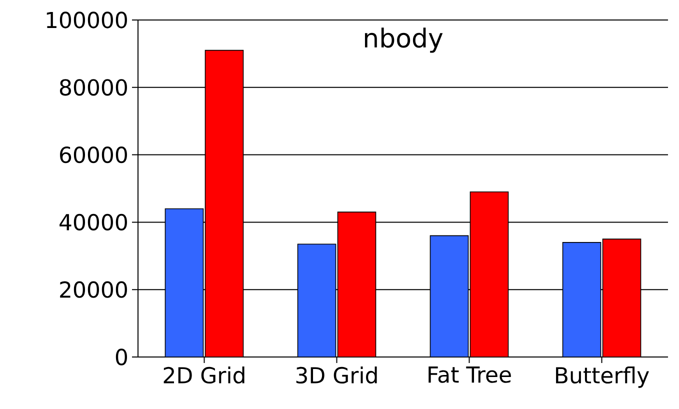 This screenshot has width=679, height=409. I want to click on y-tick-label: 20000, so click(93, 289).